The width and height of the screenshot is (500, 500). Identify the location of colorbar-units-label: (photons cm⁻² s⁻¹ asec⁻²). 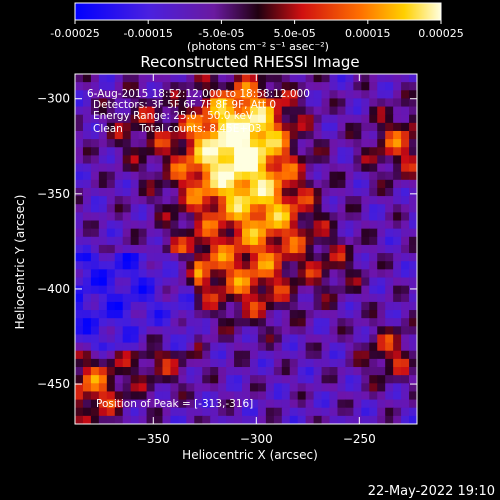
(258, 46).